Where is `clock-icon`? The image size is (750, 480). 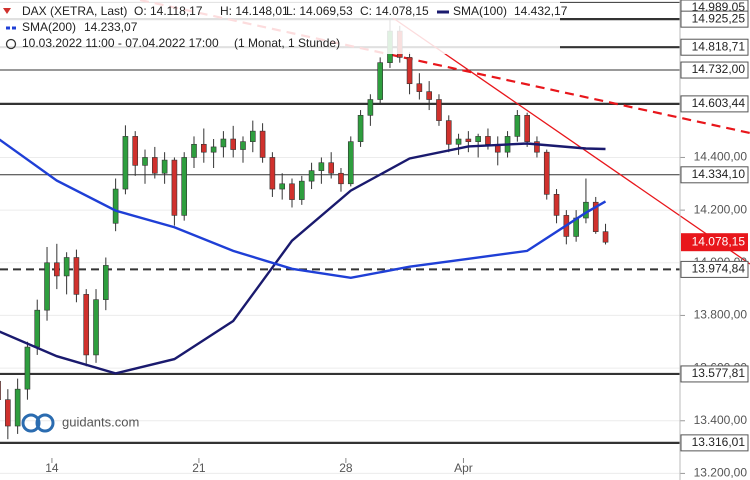
clock-icon is located at coordinates (11, 44).